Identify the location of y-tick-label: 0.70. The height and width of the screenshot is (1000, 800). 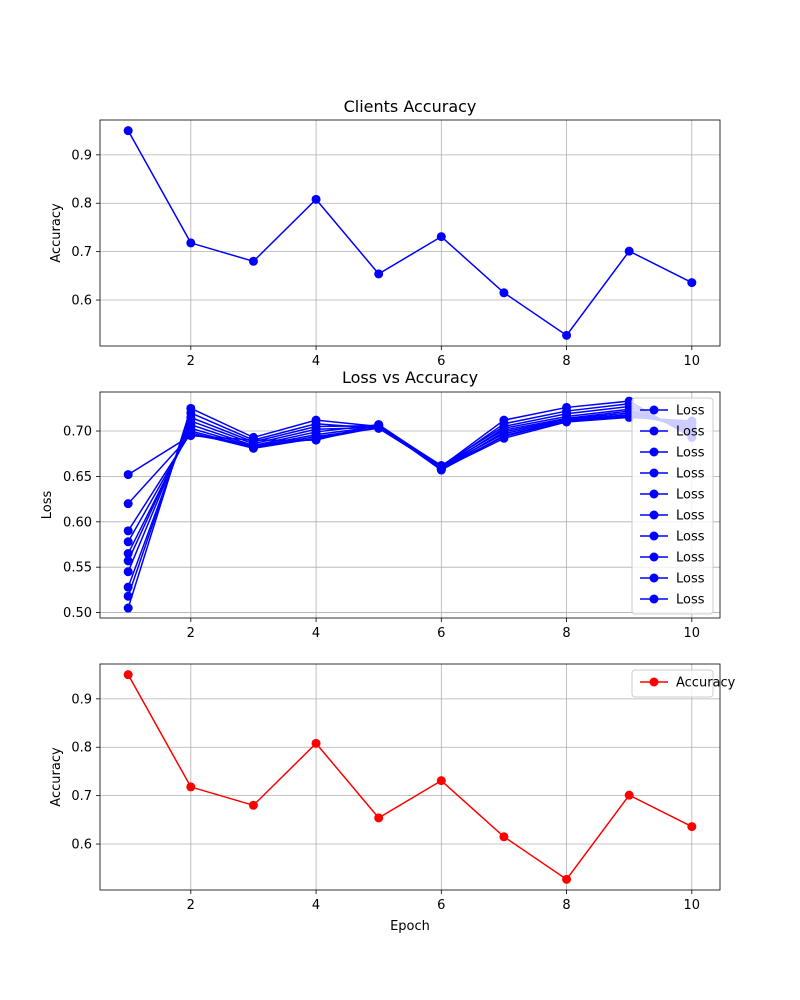
(77, 432).